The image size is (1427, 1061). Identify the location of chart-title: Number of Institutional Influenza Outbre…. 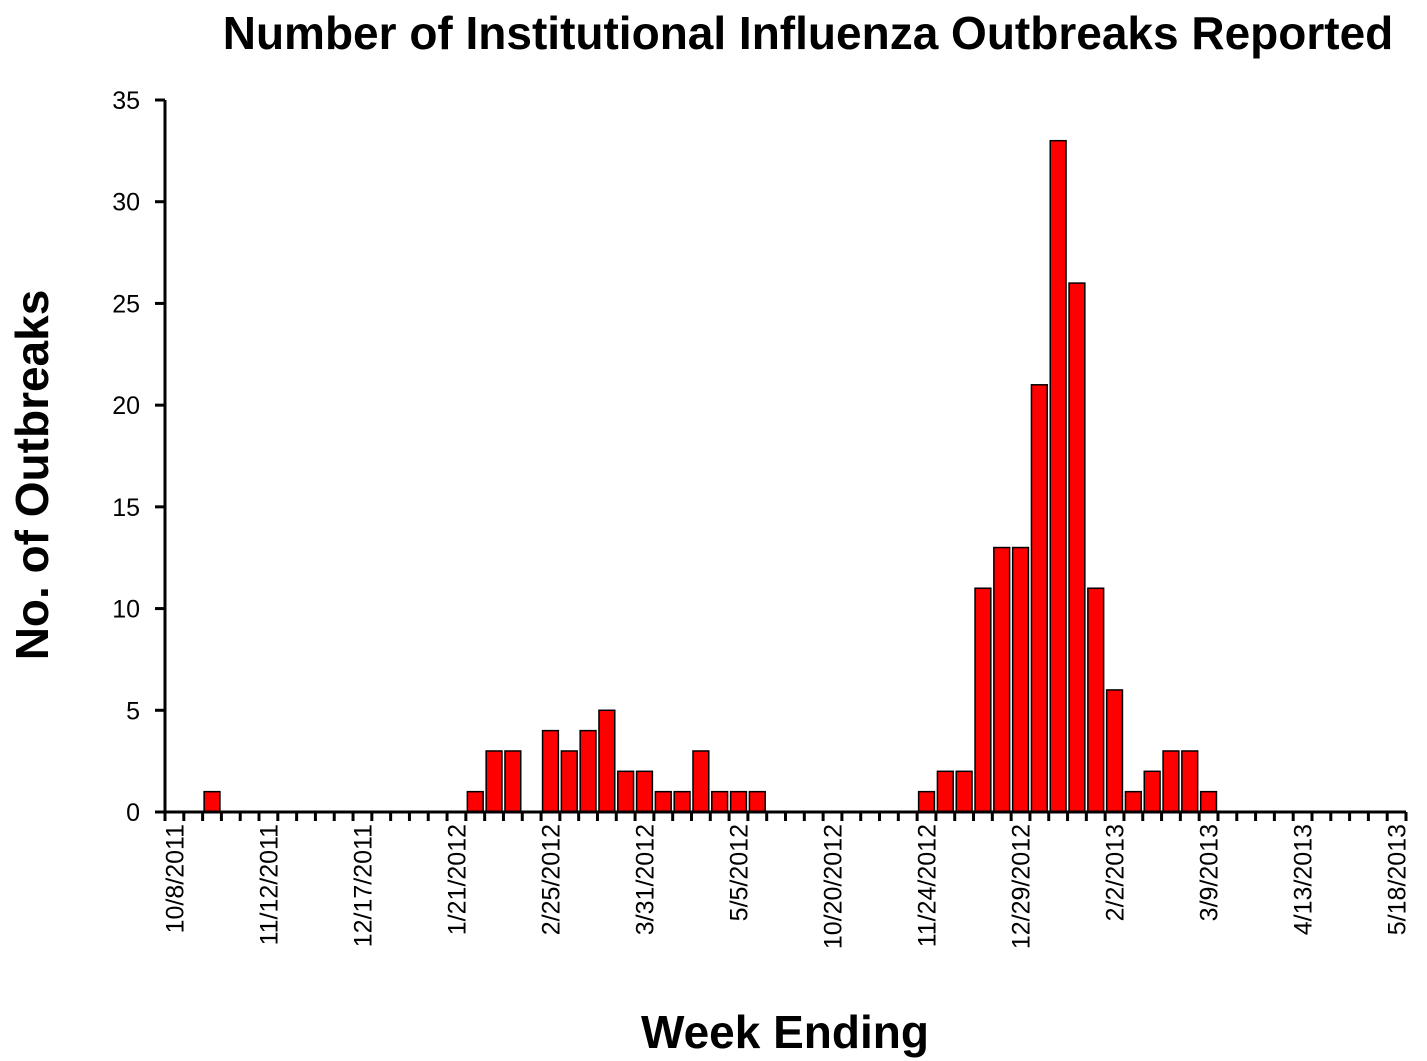
(808, 33).